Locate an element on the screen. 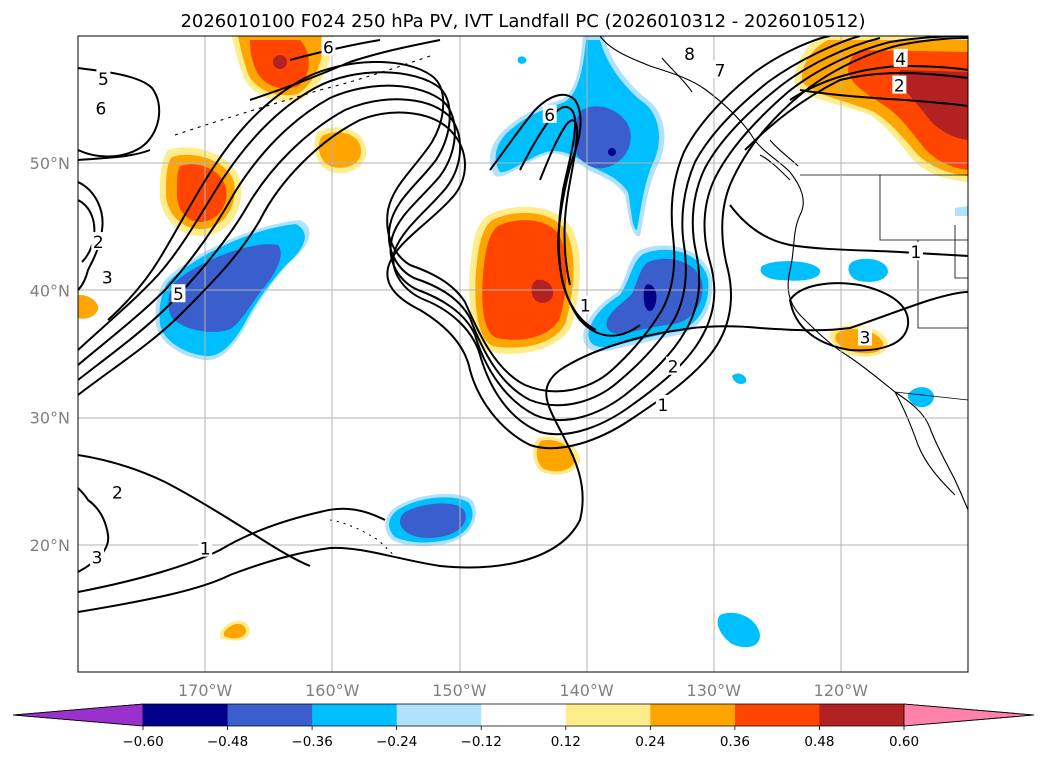  colorbar-extend-min is located at coordinates (78, 715).